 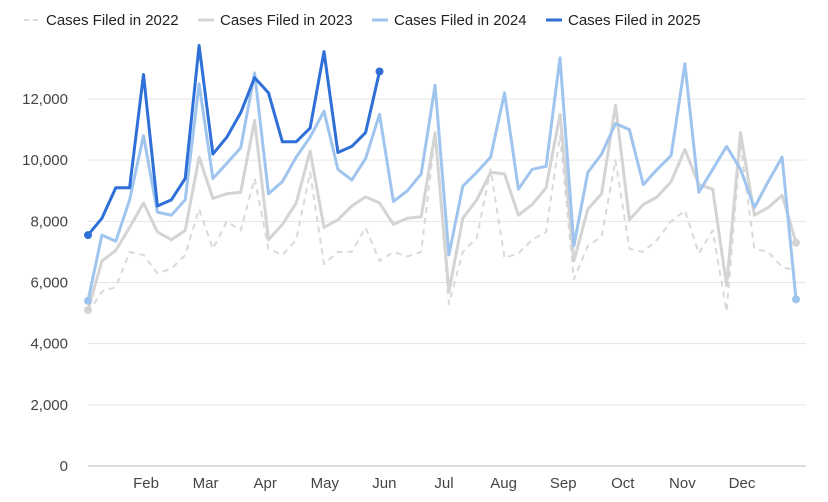 What do you see at coordinates (45, 160) in the screenshot?
I see `y-tick-label: 10,000` at bounding box center [45, 160].